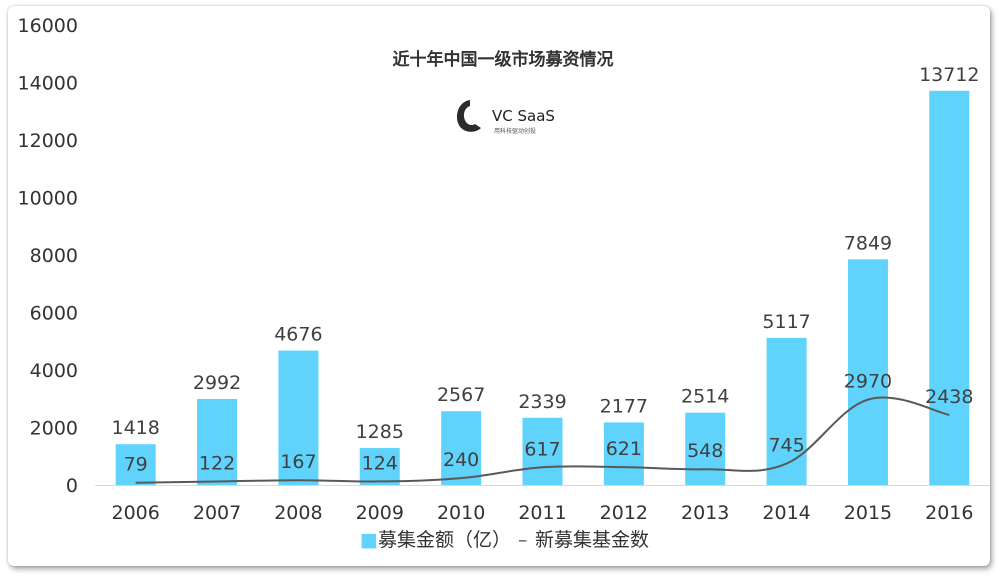  Describe the element at coordinates (369, 540) in the screenshot. I see `legend-bar-marker: ■` at that location.